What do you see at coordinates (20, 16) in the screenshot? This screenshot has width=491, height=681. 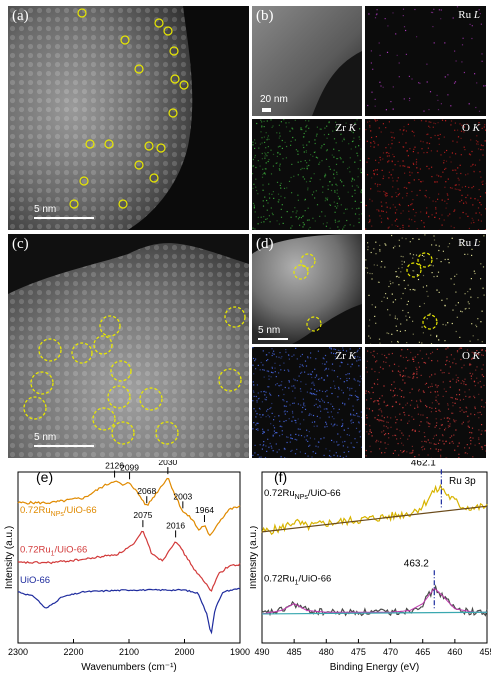 I see `panel-a-label: (a)` at bounding box center [20, 16].